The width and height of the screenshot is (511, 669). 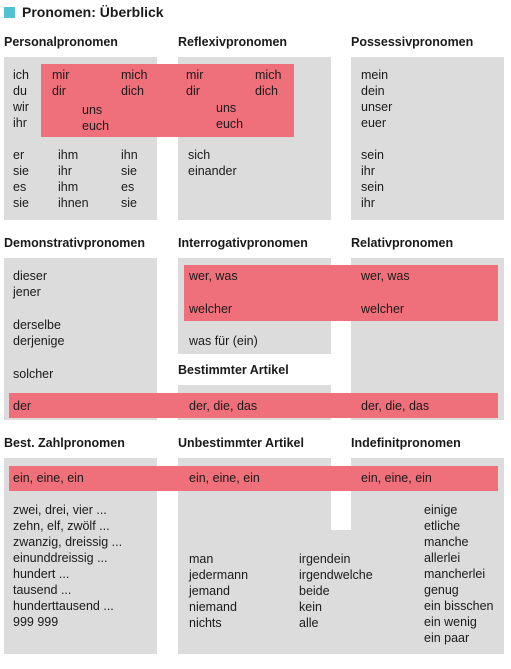 I want to click on unbestimmter-artikel-zahl: ein, eine, ein, so click(x=48, y=478).